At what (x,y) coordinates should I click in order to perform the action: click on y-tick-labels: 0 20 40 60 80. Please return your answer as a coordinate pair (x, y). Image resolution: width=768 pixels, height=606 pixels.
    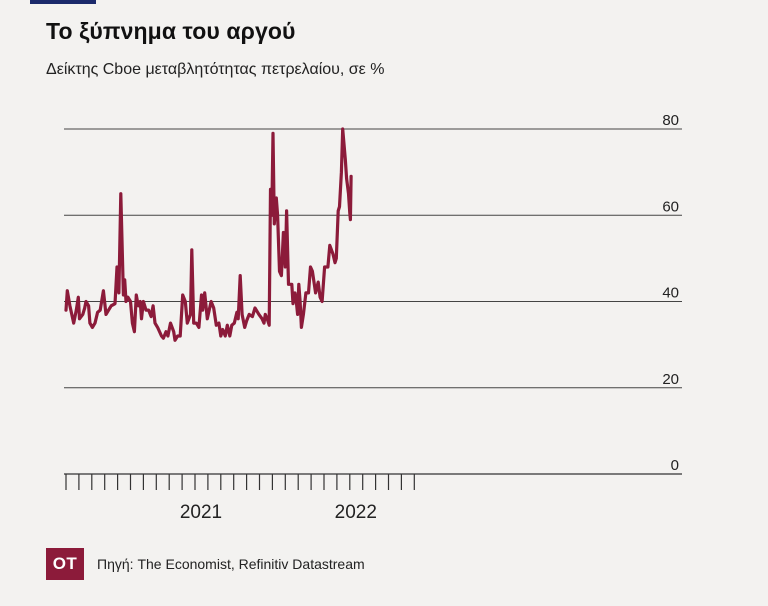
    Looking at the image, I should click on (670, 293).